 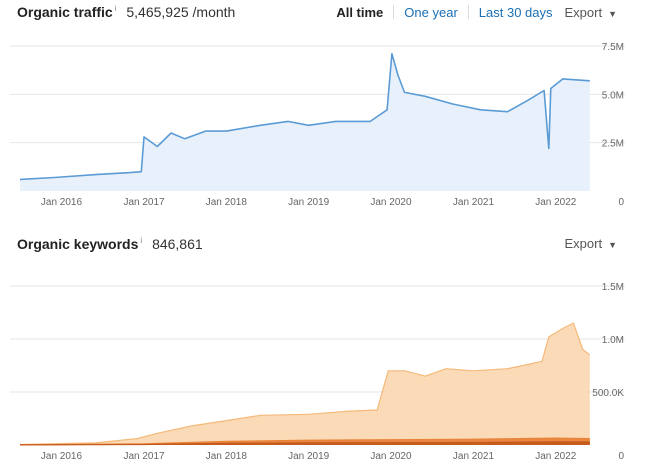 I want to click on y-tick-label: 2.5M, so click(x=613, y=144).